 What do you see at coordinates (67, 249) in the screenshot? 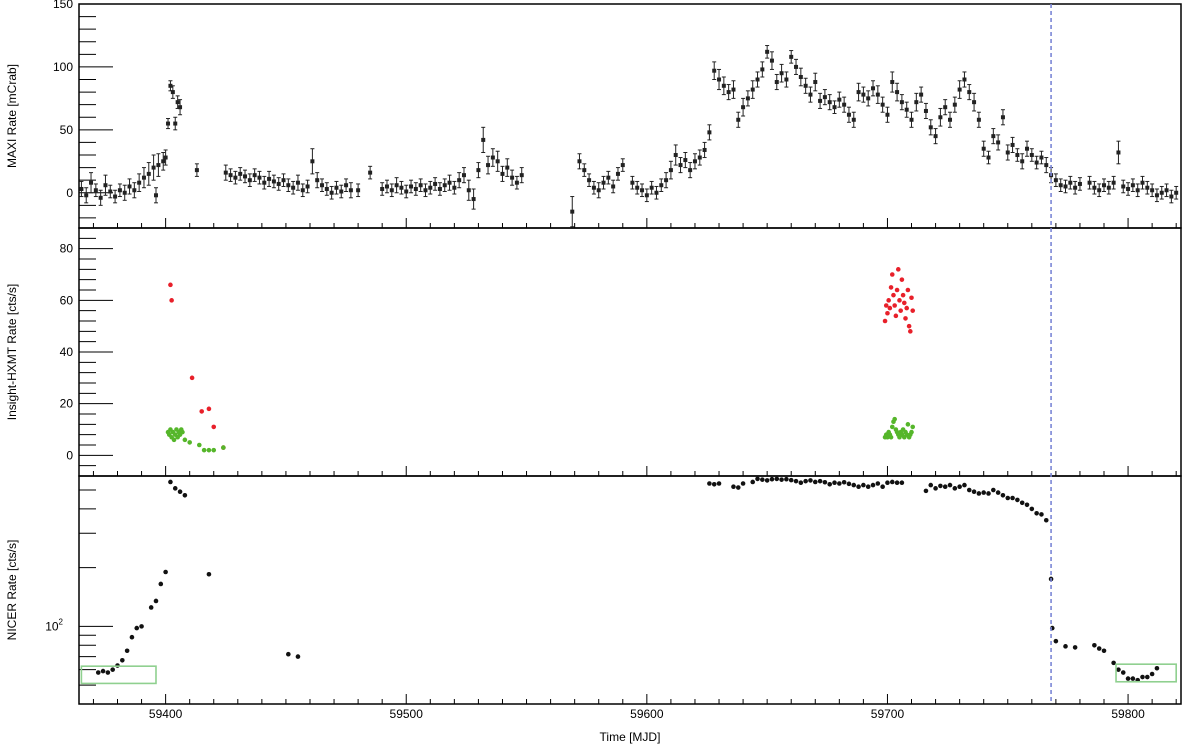
I see `y-tick-label: 80` at bounding box center [67, 249].